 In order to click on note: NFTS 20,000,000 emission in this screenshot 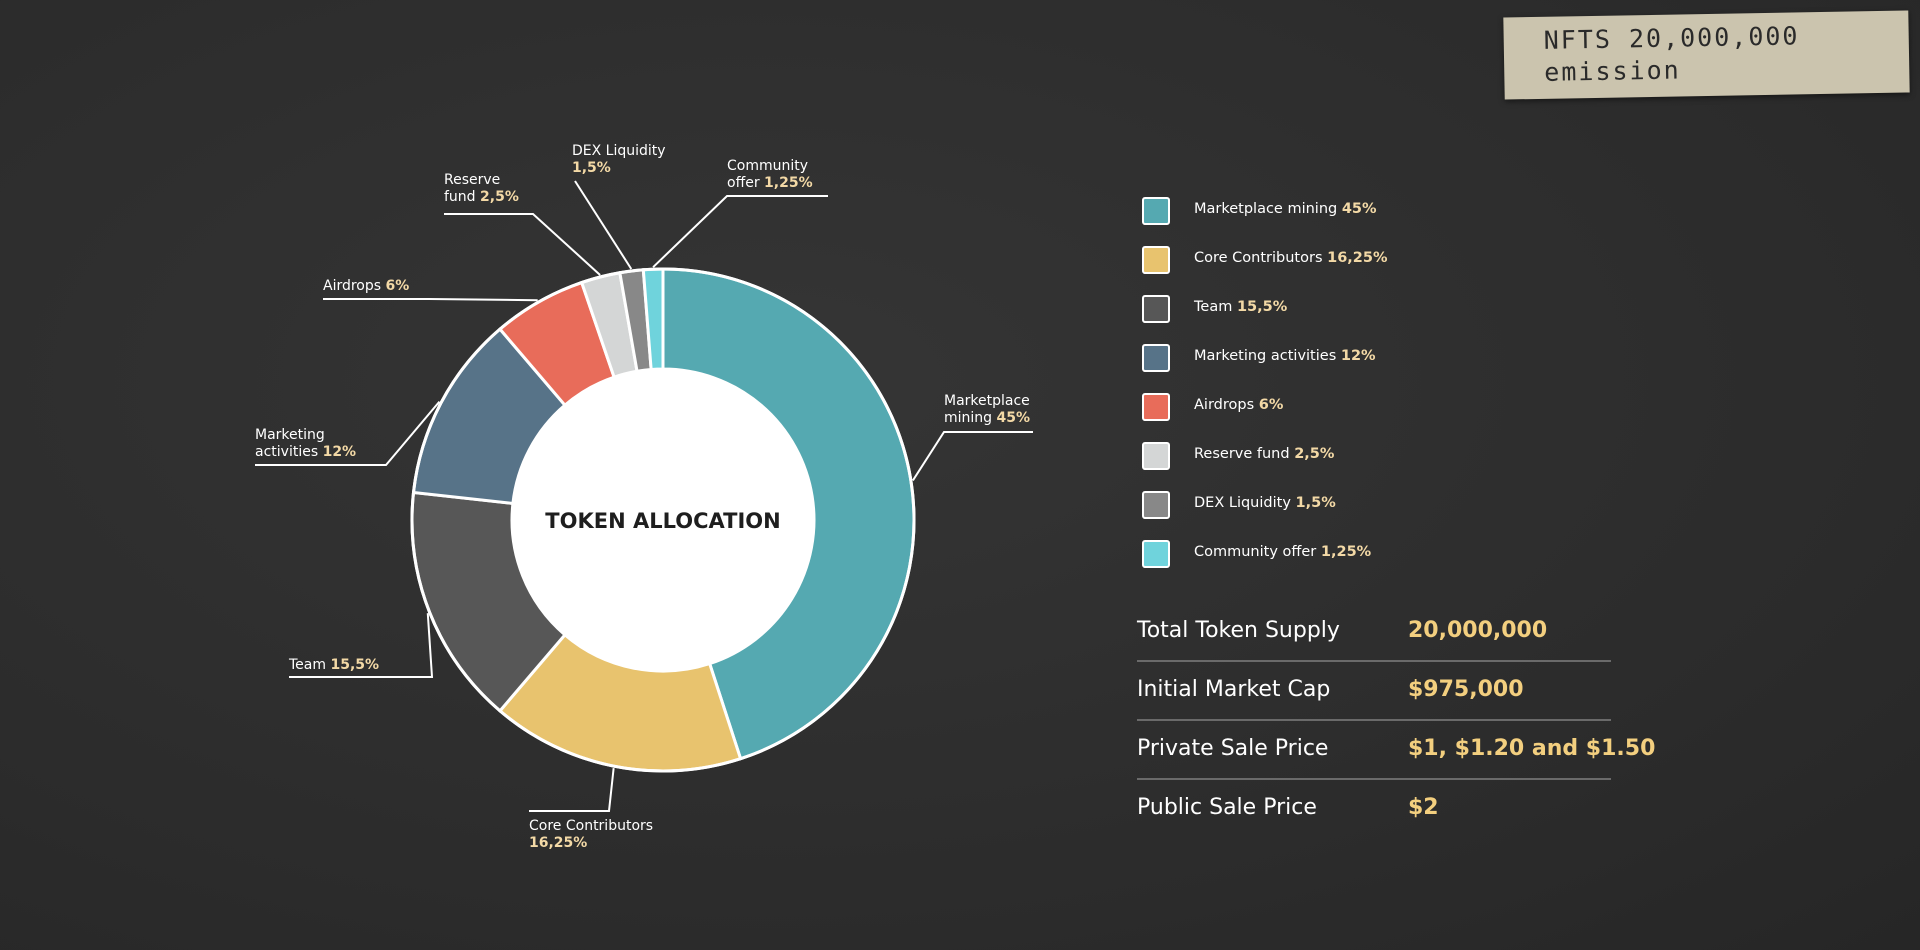, I will do `click(1706, 55)`.